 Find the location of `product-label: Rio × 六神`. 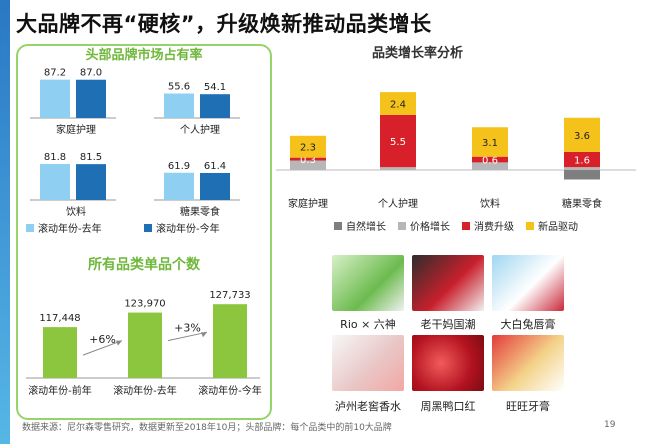

product-label: Rio × 六神 is located at coordinates (368, 324).